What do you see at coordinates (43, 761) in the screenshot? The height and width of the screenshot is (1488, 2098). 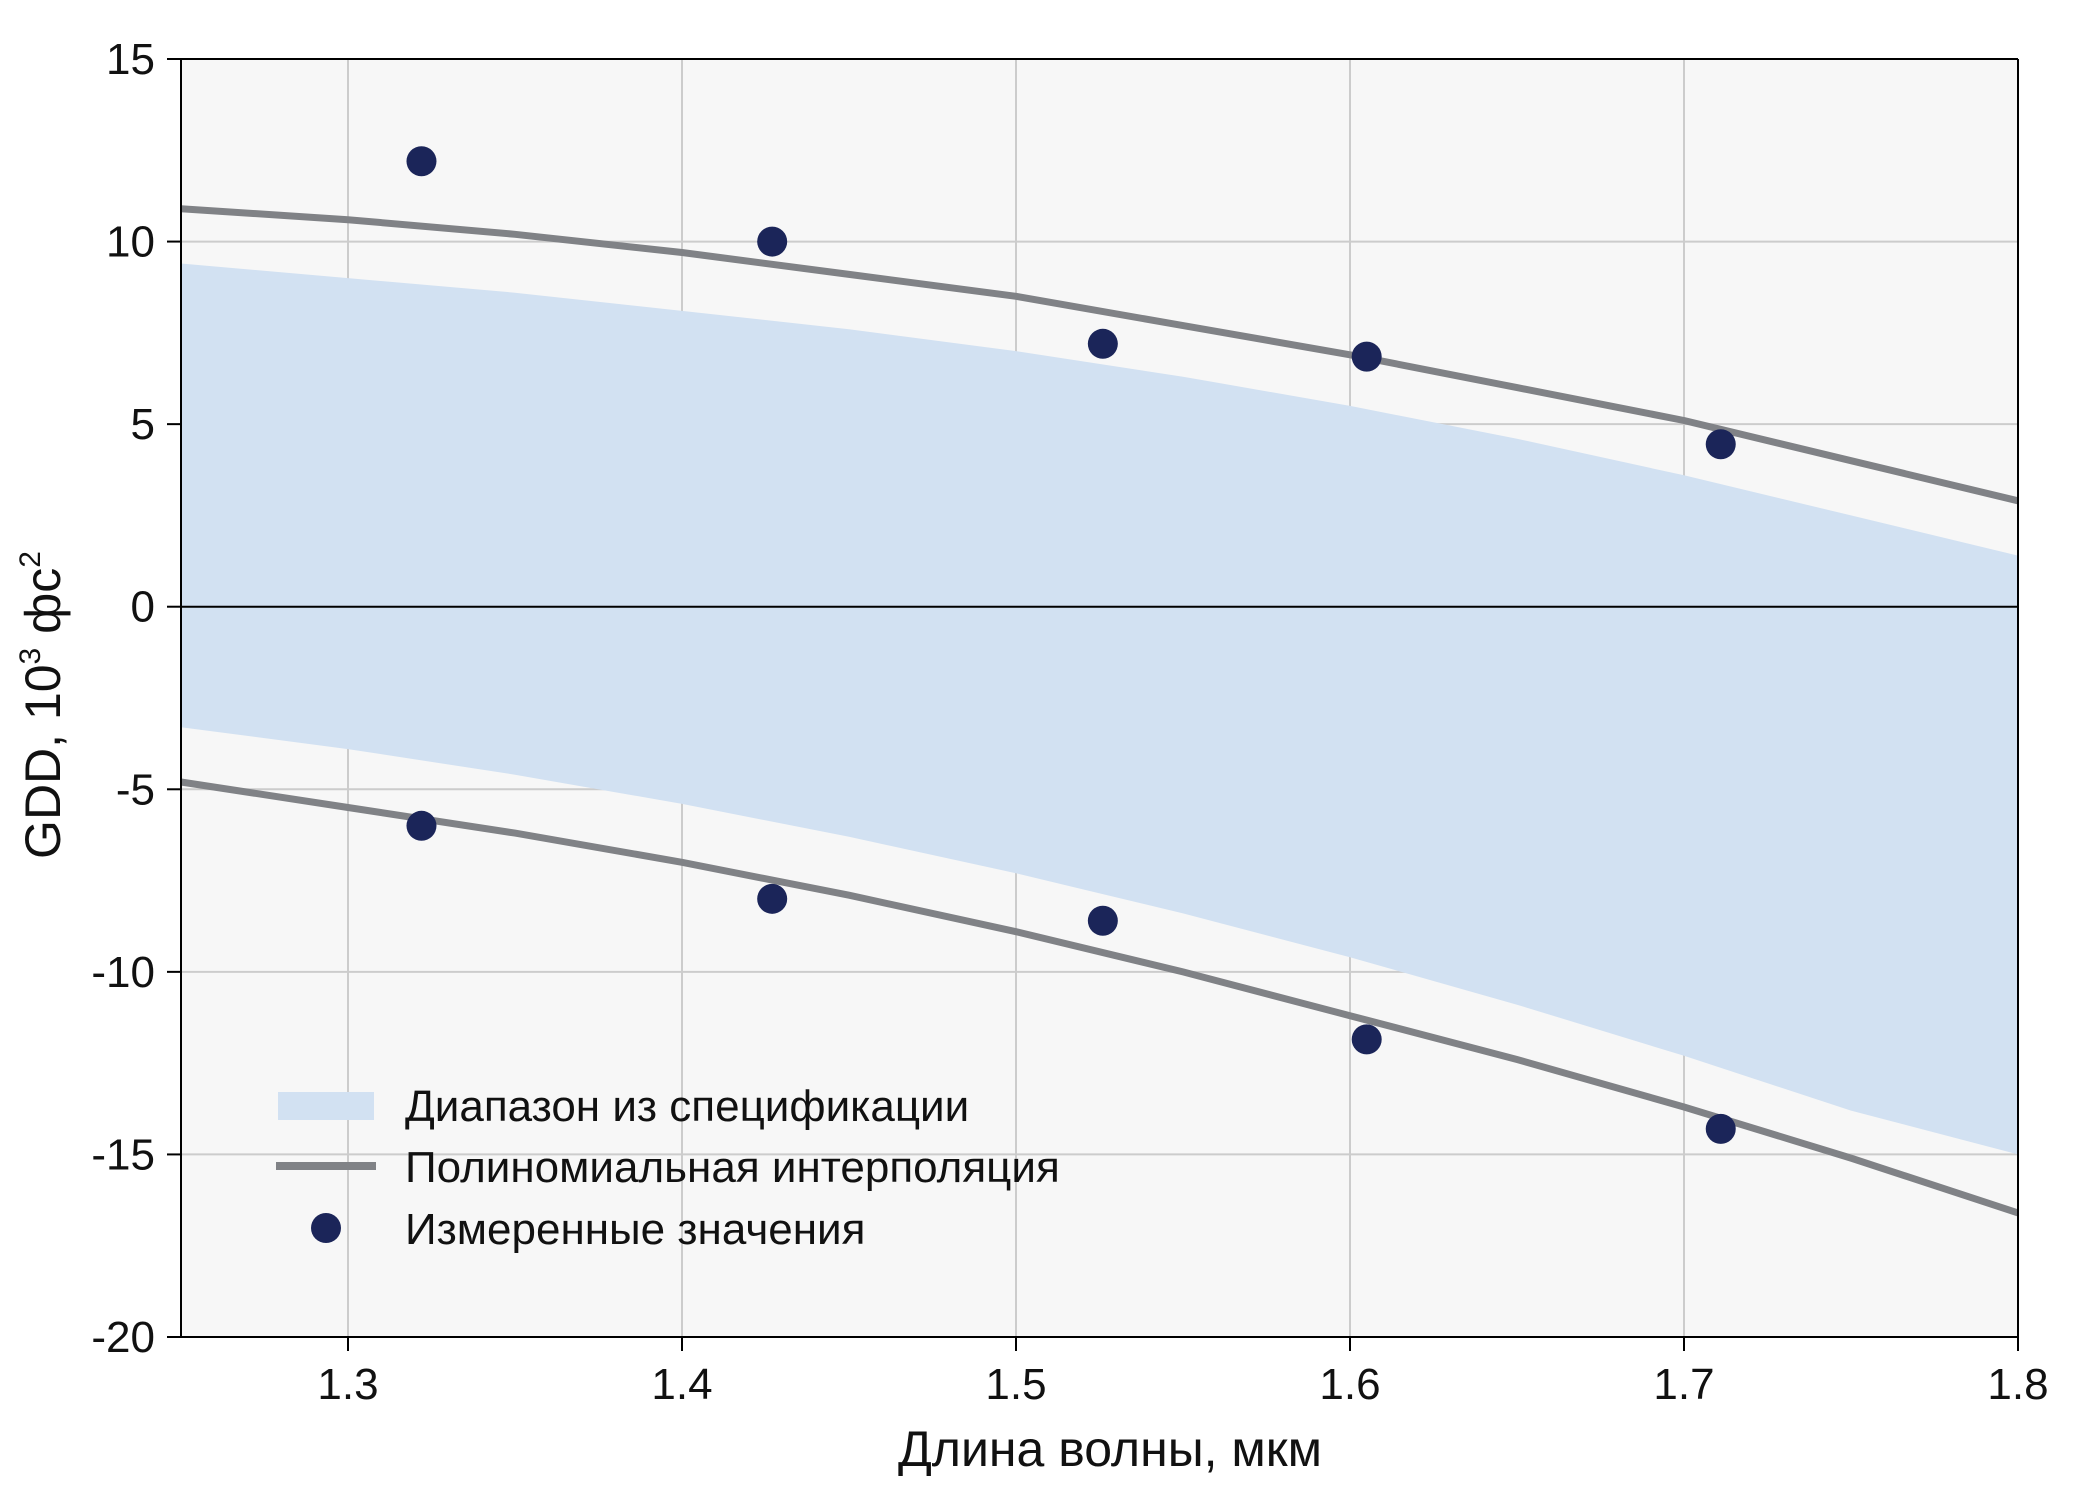 I see `y-axis-title-main: GDD, 10` at bounding box center [43, 761].